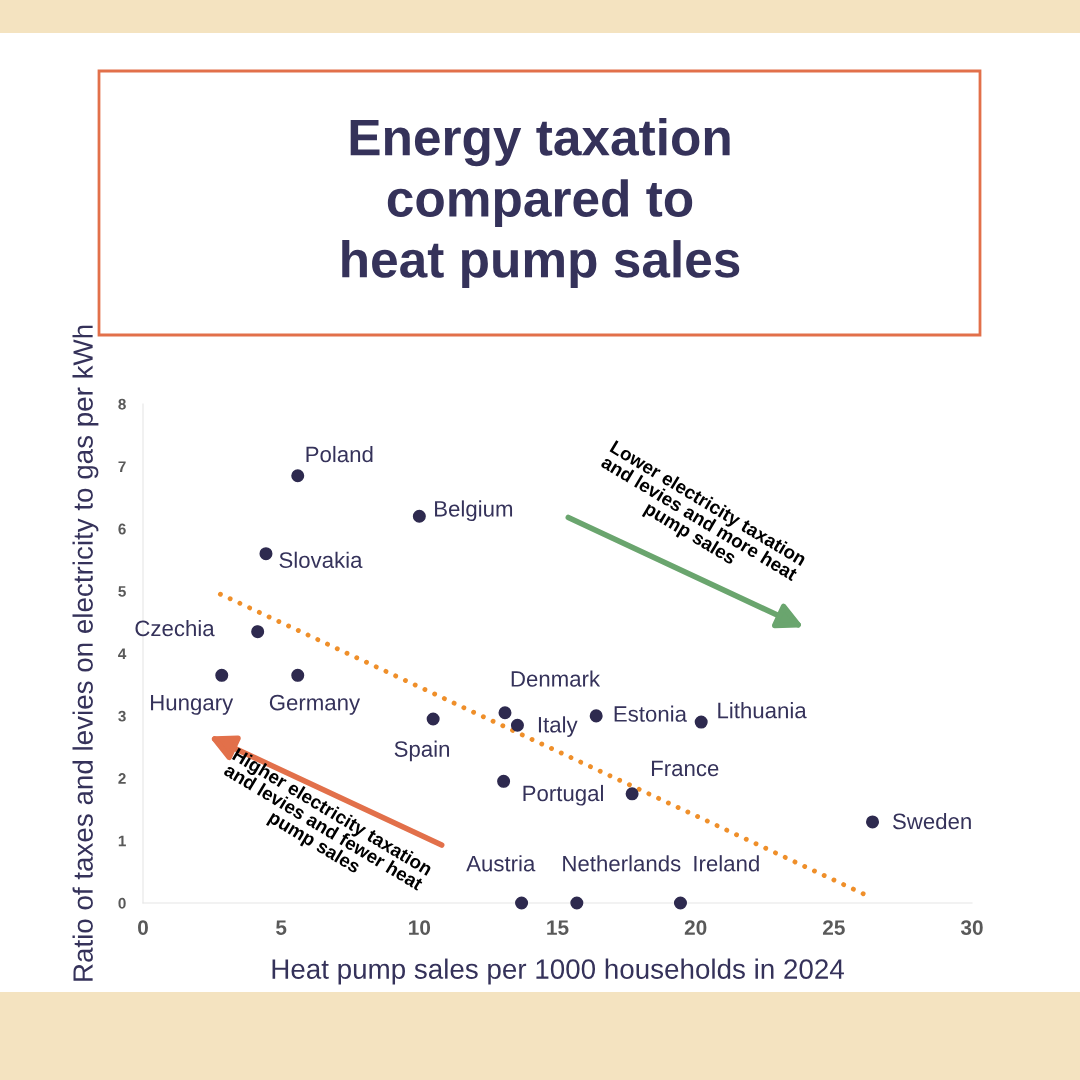 This screenshot has width=1080, height=1080. Describe the element at coordinates (558, 927) in the screenshot. I see `x-tick-label: 15` at that location.